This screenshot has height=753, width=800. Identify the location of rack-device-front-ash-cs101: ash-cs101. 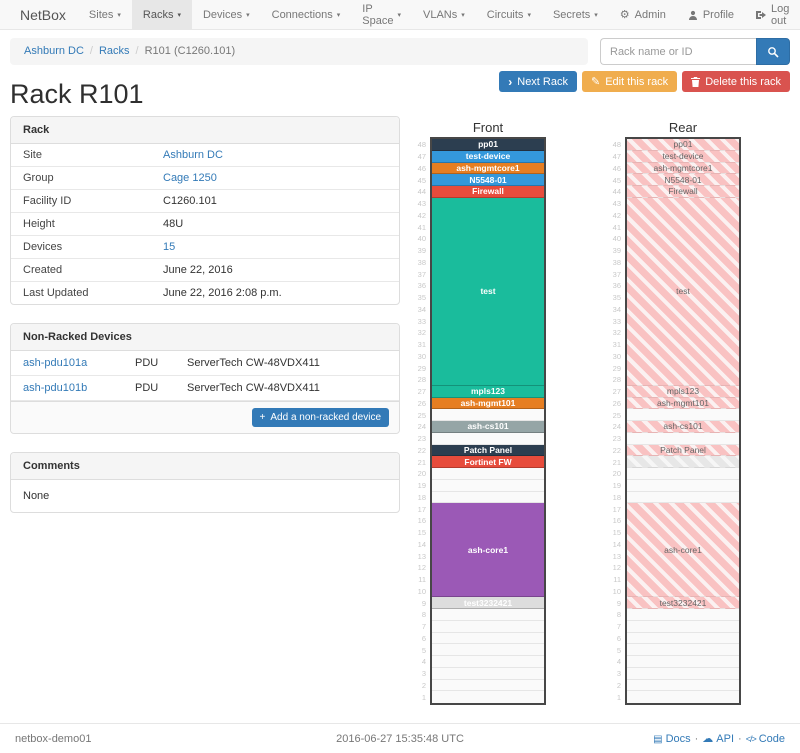
(488, 427).